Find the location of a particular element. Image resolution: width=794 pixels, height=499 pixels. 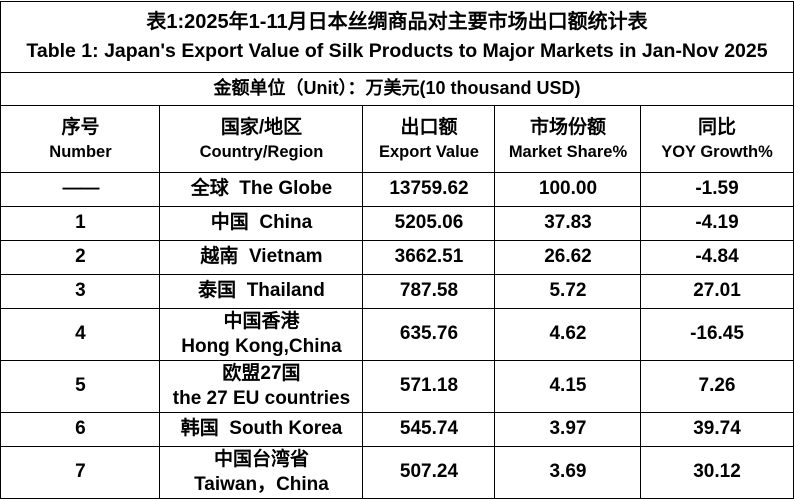

table-row: —— 全球 The Globe 13759.62 100.00 -1.59 is located at coordinates (397, 189).